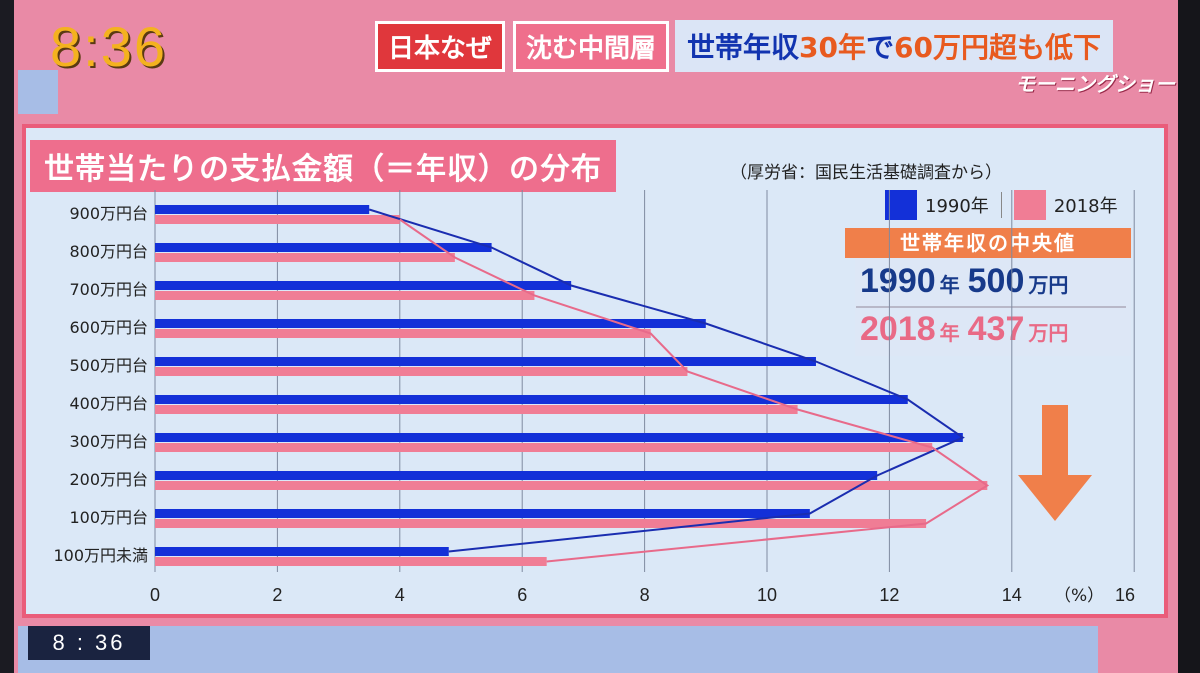 This screenshot has width=1200, height=673. Describe the element at coordinates (100, 555) in the screenshot. I see `y-category-label: 100万円未満` at that location.